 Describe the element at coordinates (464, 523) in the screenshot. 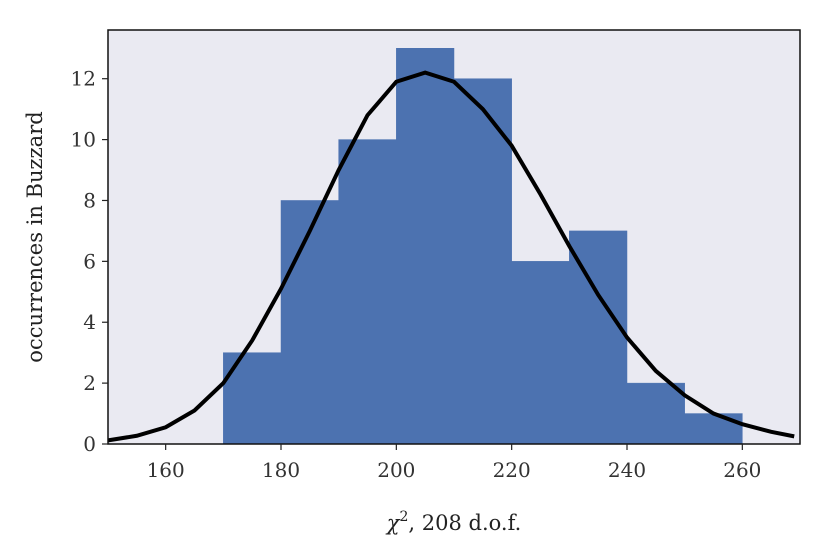

I see `x-axis-label-rest: , 208 d.o.f.` at that location.